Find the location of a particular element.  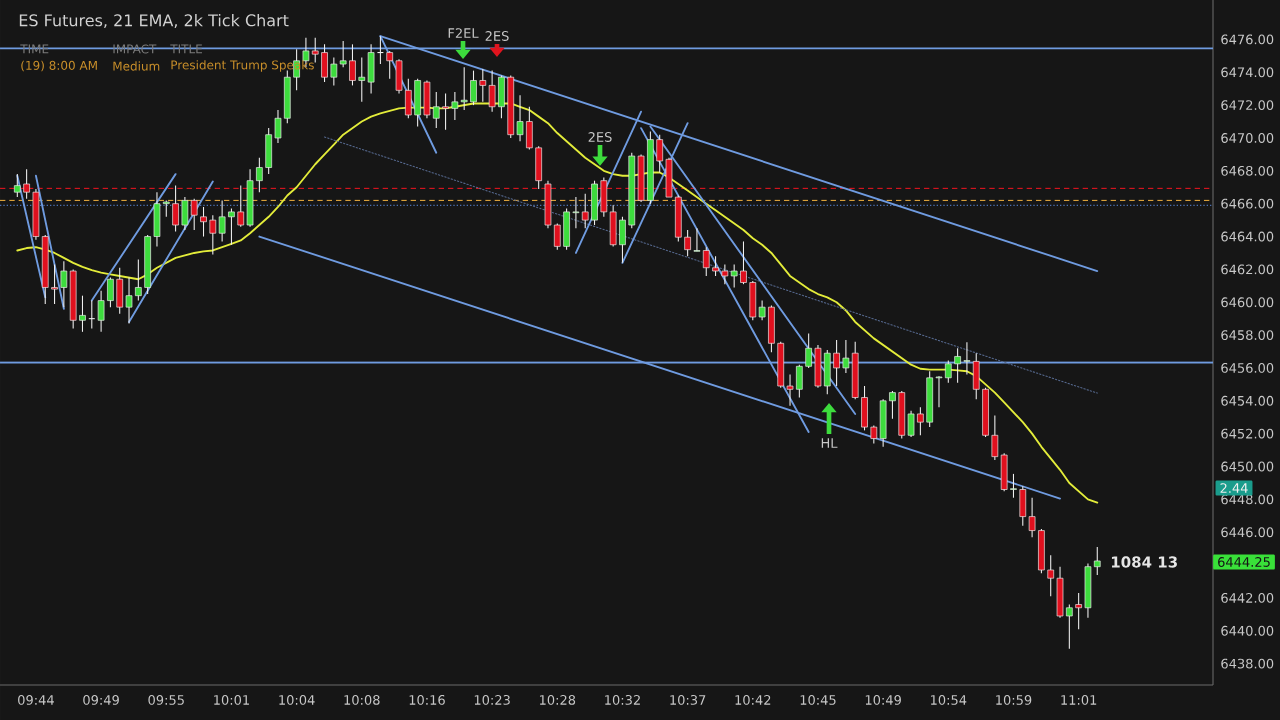

y-tick-label: 6464.00 is located at coordinates (1247, 236).